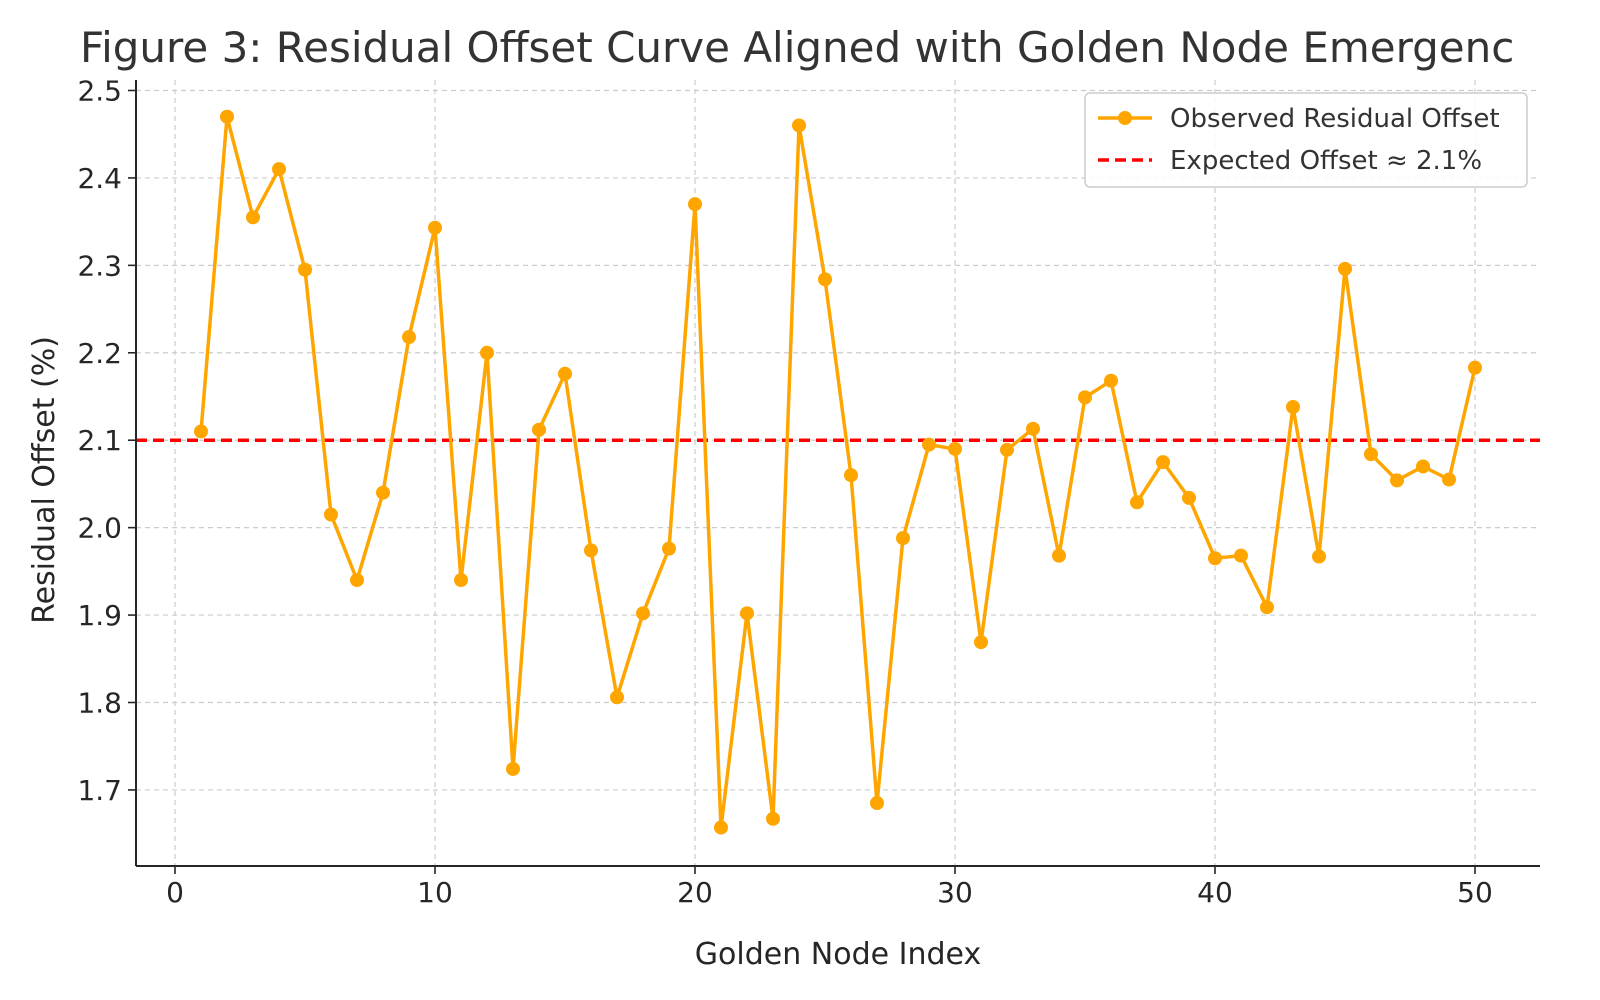  I want to click on y-tick-label: 1.7, so click(99, 790).